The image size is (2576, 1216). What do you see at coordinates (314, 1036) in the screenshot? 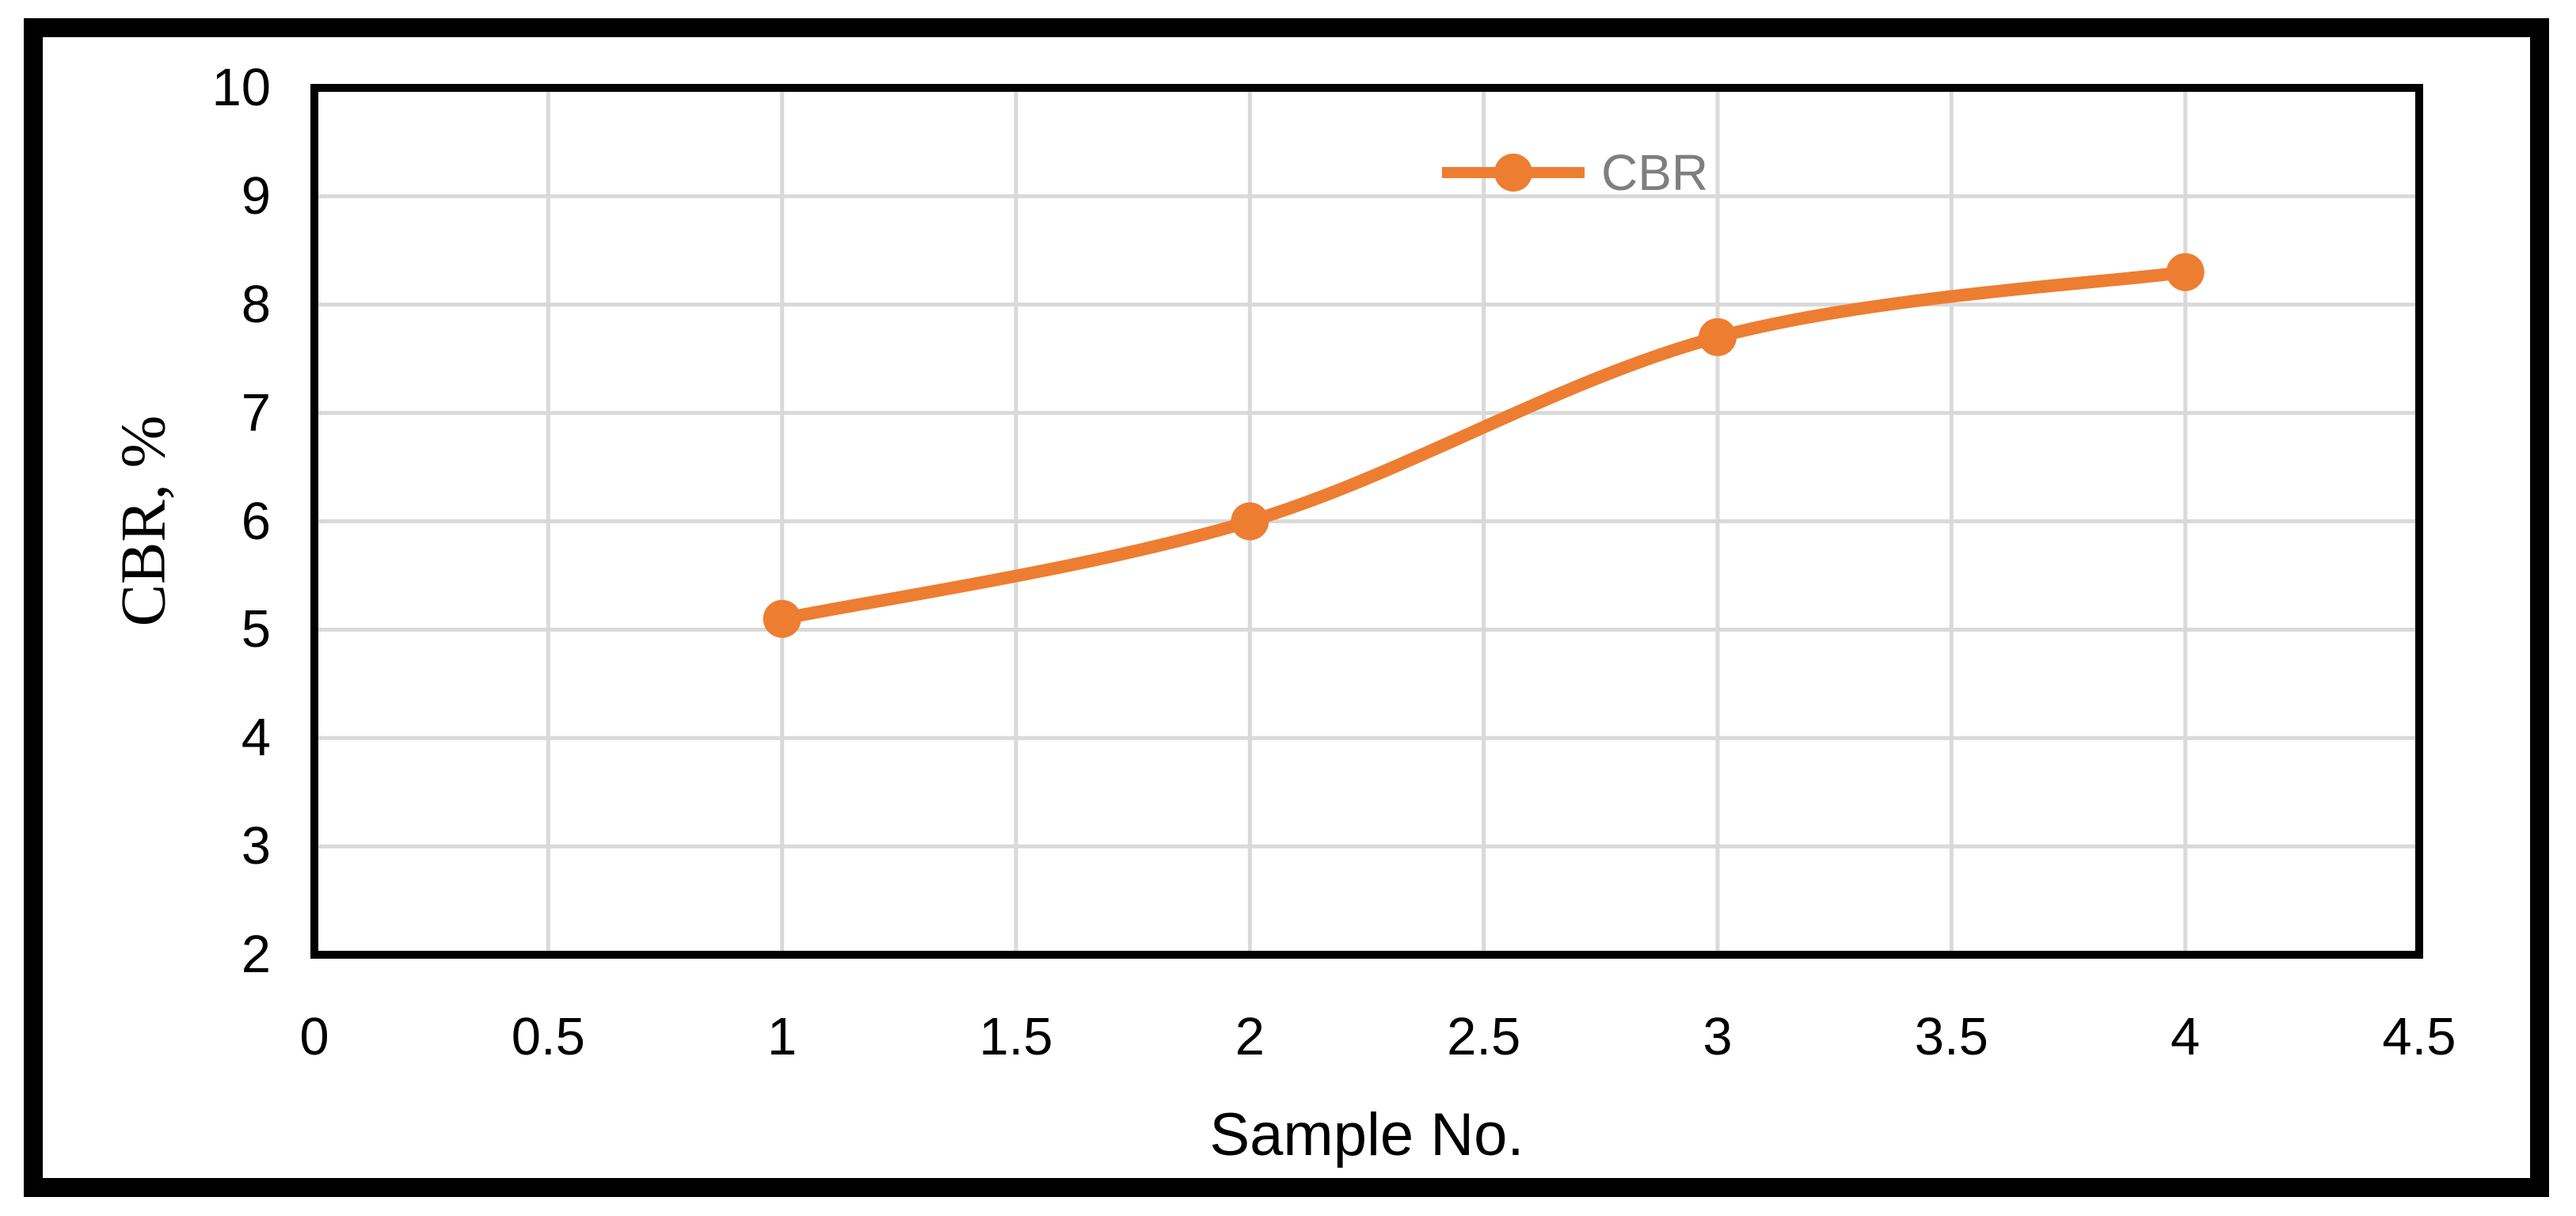
I see `x-tick-label: 0` at bounding box center [314, 1036].